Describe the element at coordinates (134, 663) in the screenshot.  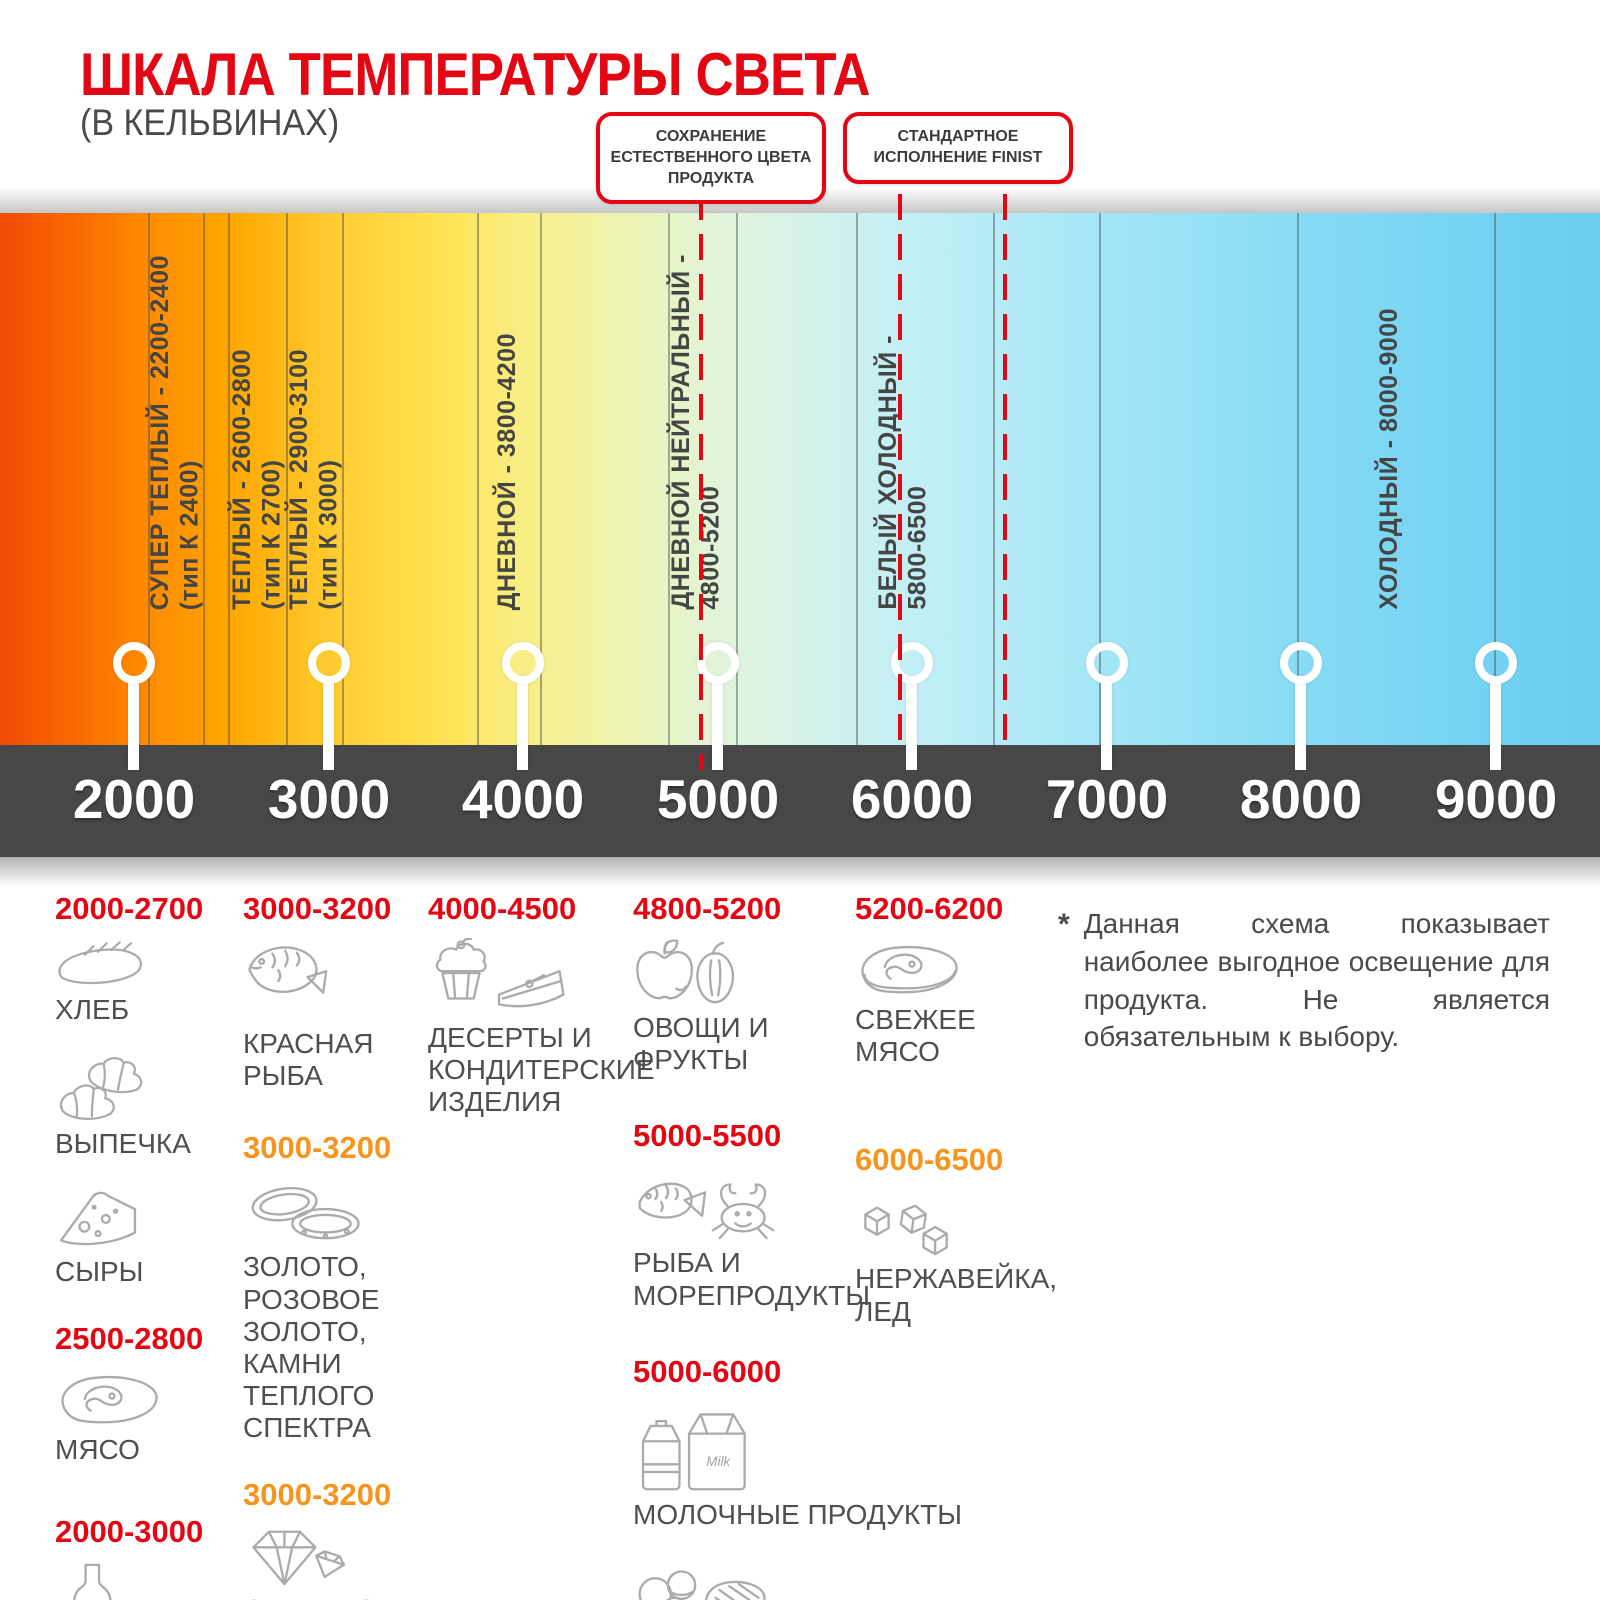
I see `scale-marker-2000` at that location.